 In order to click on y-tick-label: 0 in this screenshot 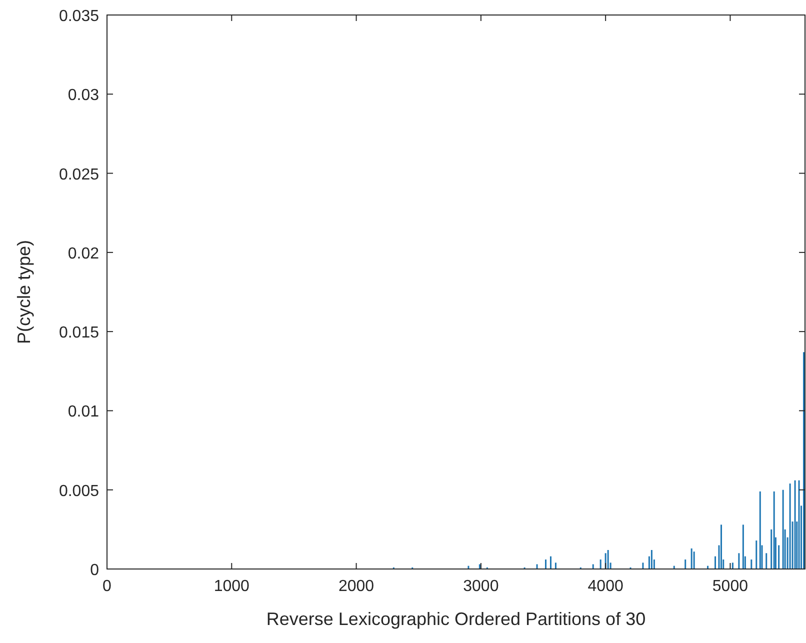, I will do `click(95, 570)`.